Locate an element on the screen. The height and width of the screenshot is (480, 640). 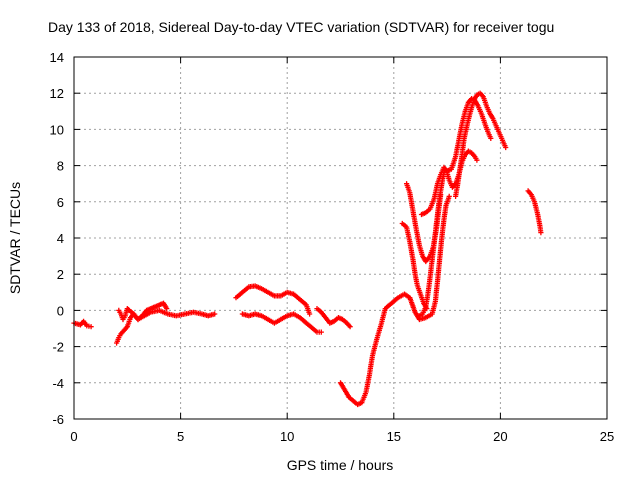
x-axis-label: GPS time / hours is located at coordinates (340, 465).